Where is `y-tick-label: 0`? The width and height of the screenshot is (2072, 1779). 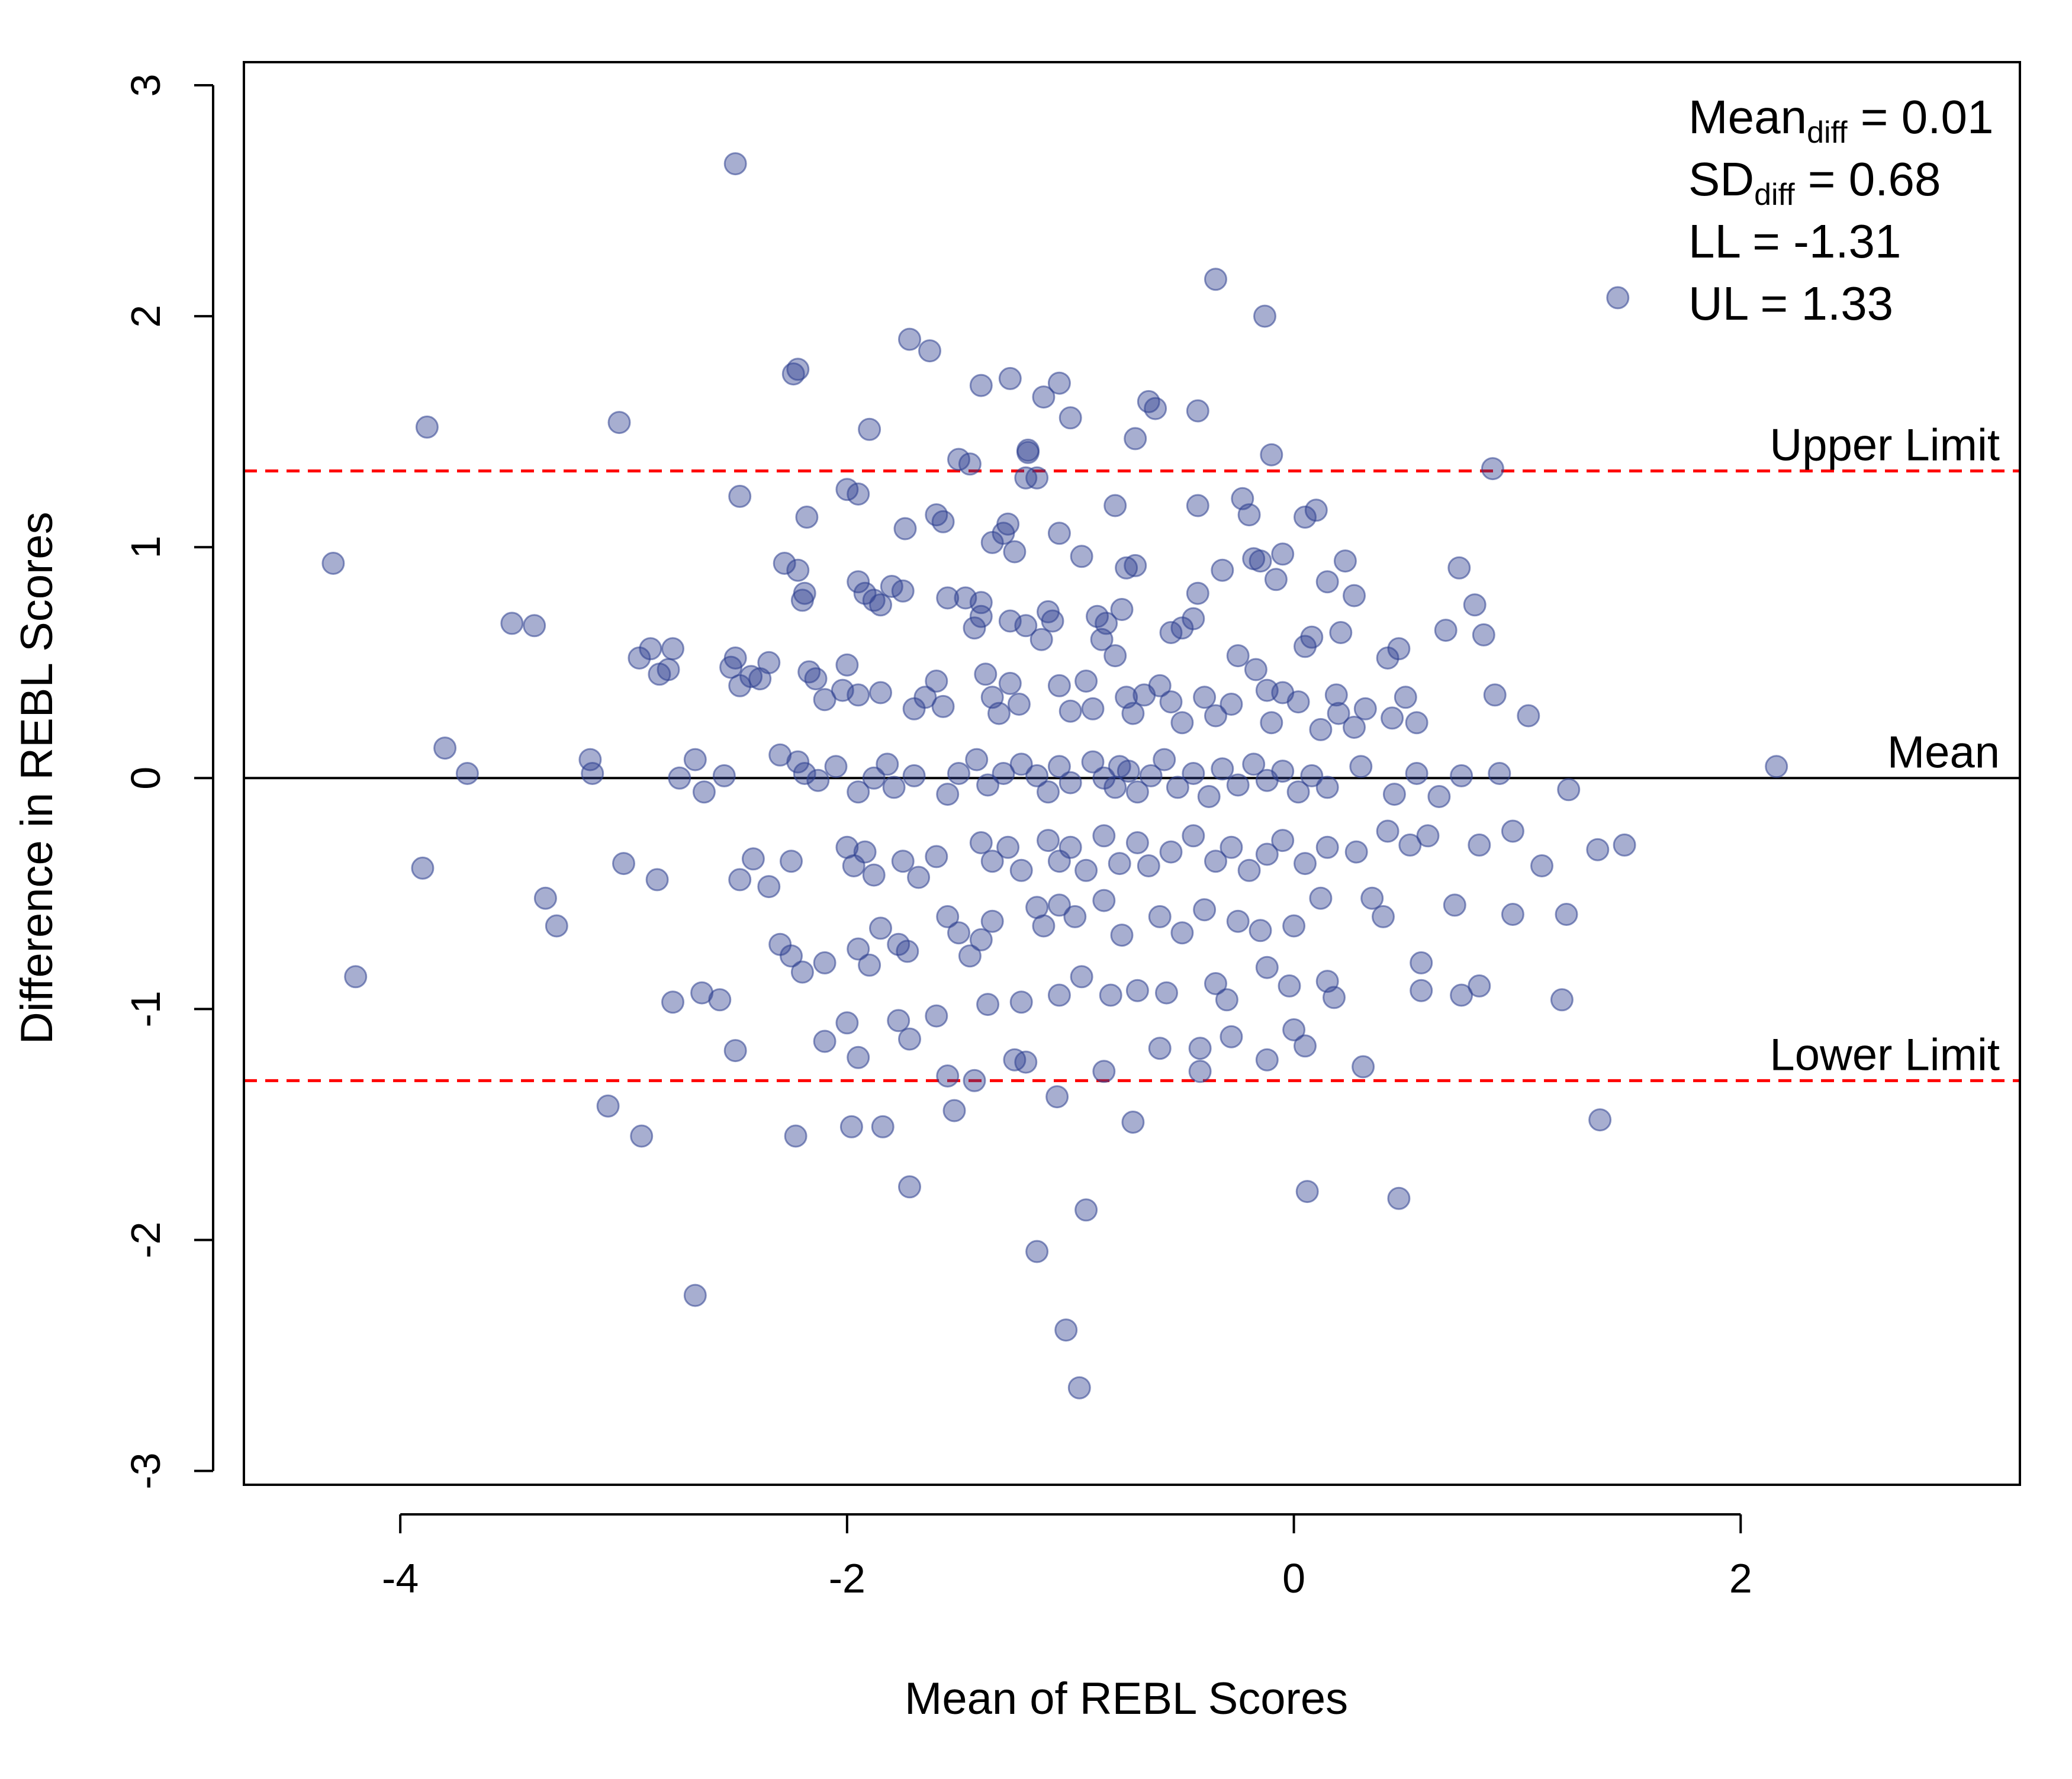
y-tick-label: 0 is located at coordinates (146, 778).